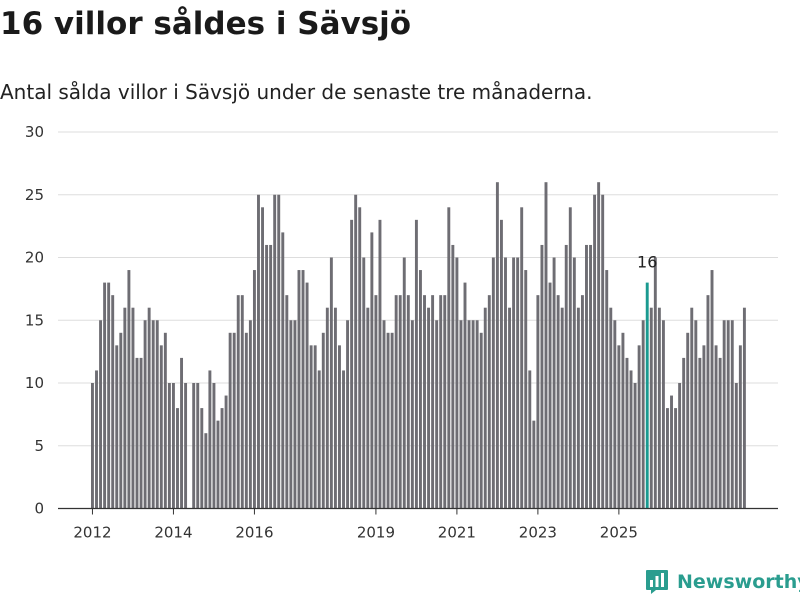 The image size is (800, 600). What do you see at coordinates (538, 533) in the screenshot?
I see `x-tick-label: 2023` at bounding box center [538, 533].